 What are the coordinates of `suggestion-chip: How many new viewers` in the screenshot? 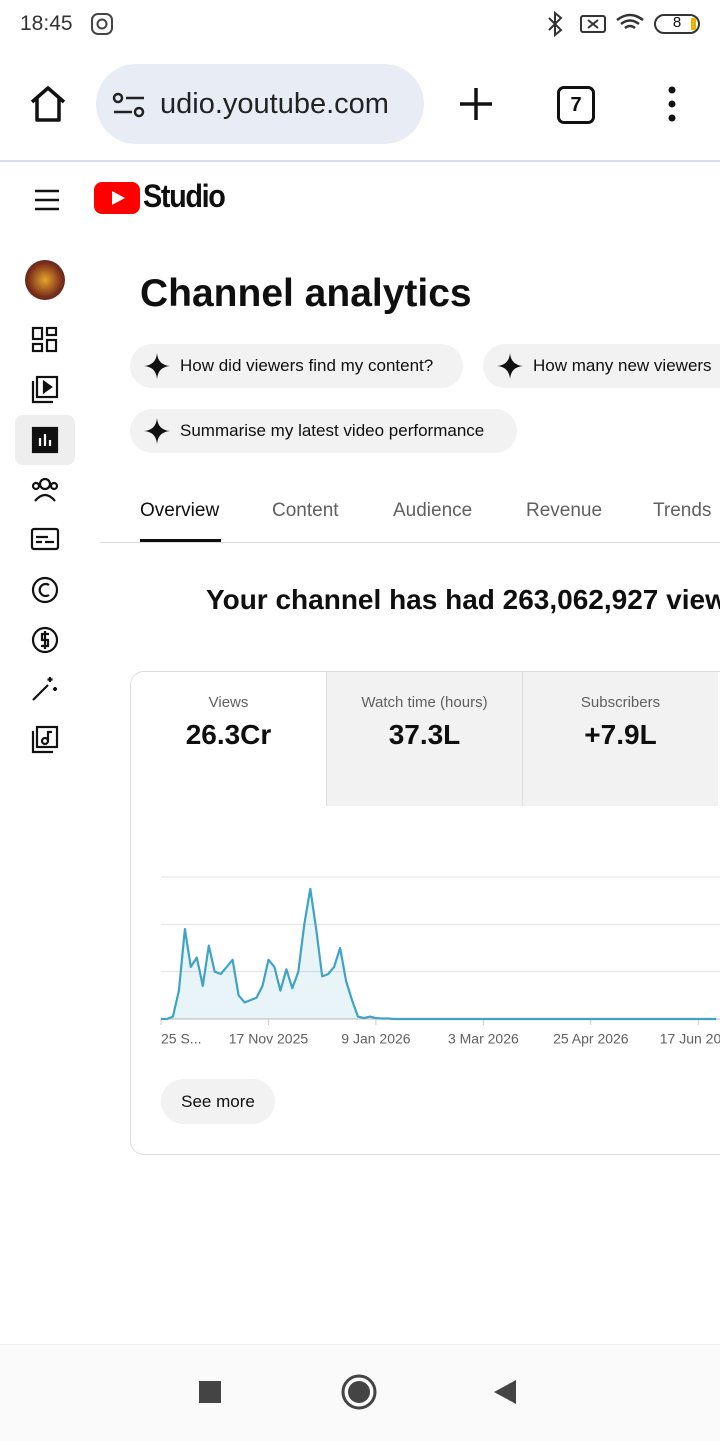 It's located at (601, 366).